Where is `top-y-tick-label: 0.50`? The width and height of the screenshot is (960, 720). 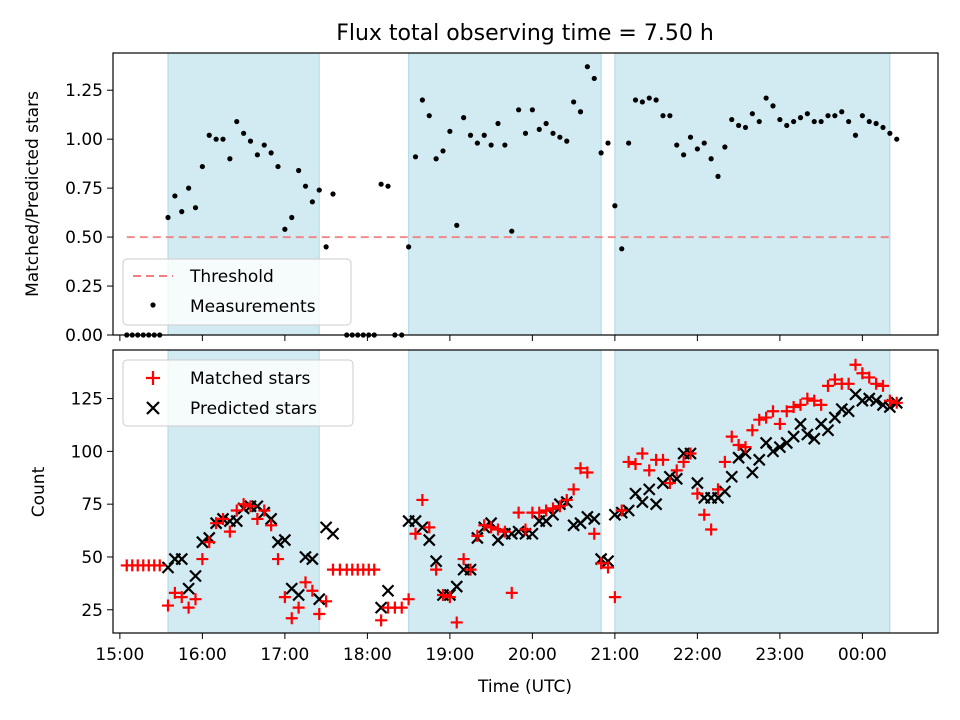 top-y-tick-label: 0.50 is located at coordinates (84, 238).